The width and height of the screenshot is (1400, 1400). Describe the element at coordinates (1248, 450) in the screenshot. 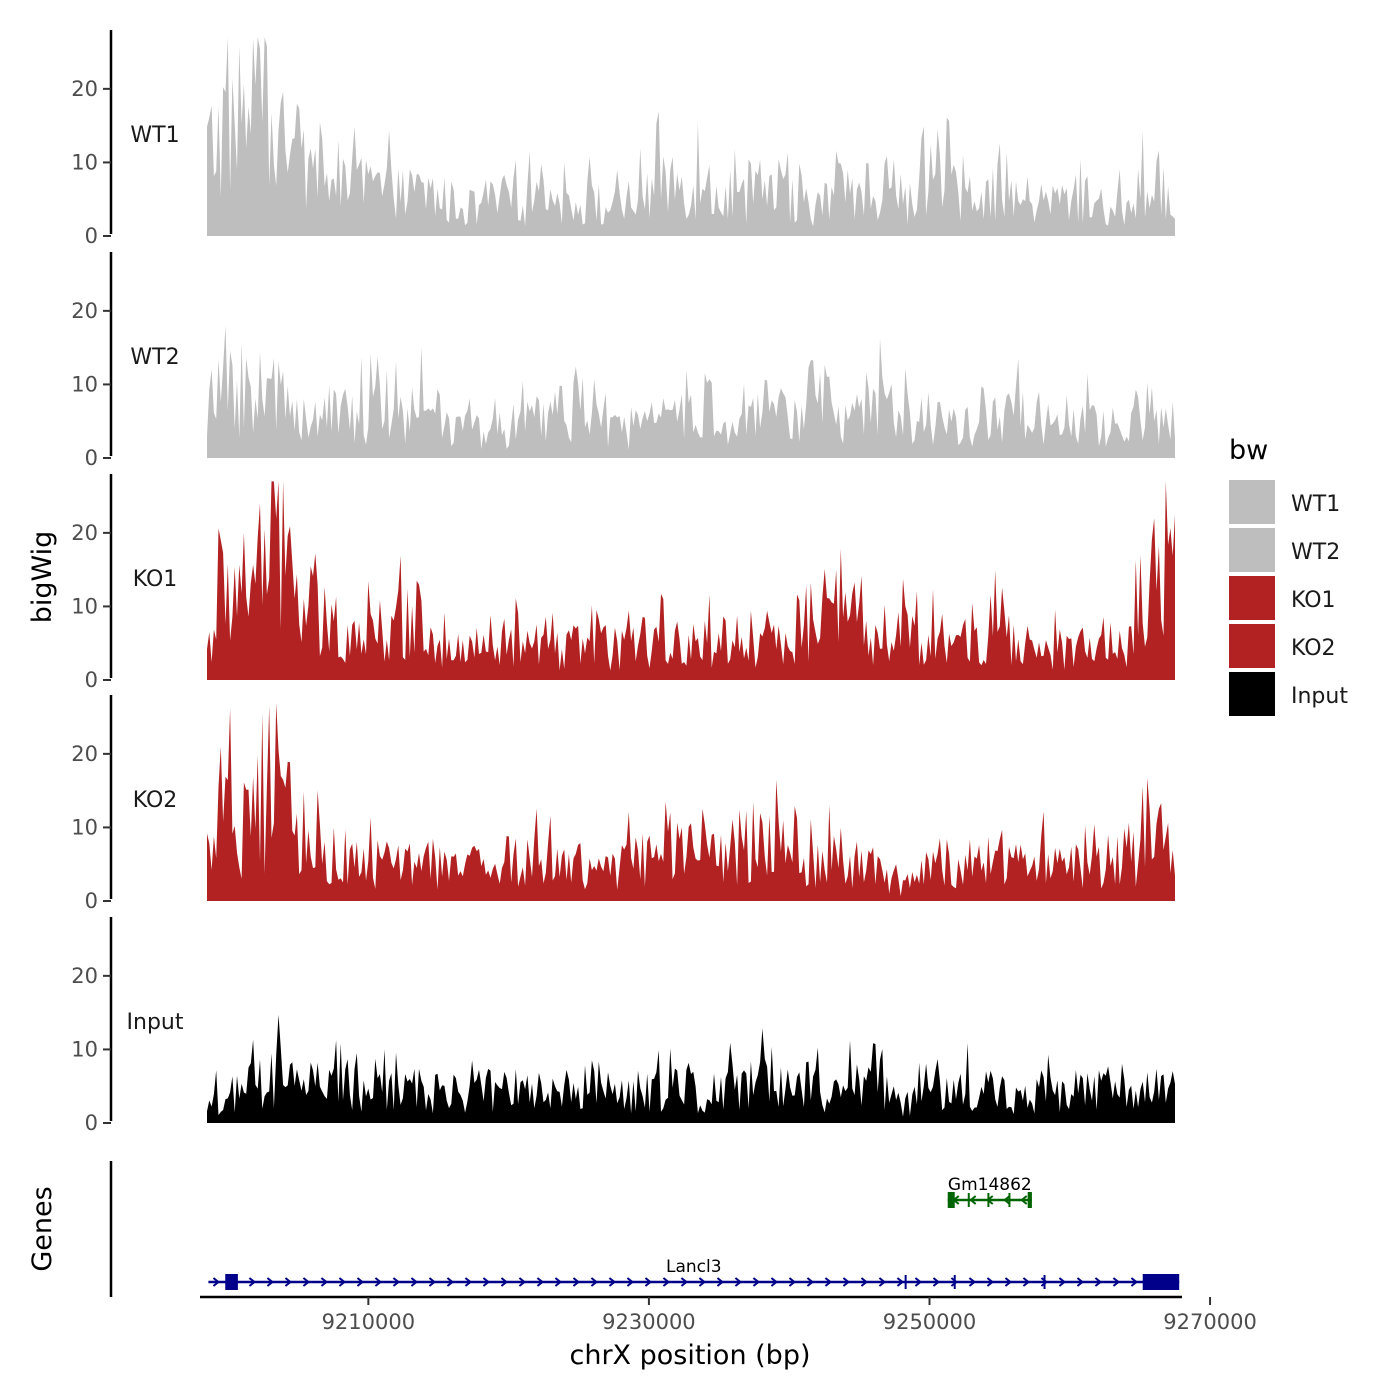

I see `legend-title: bw` at that location.